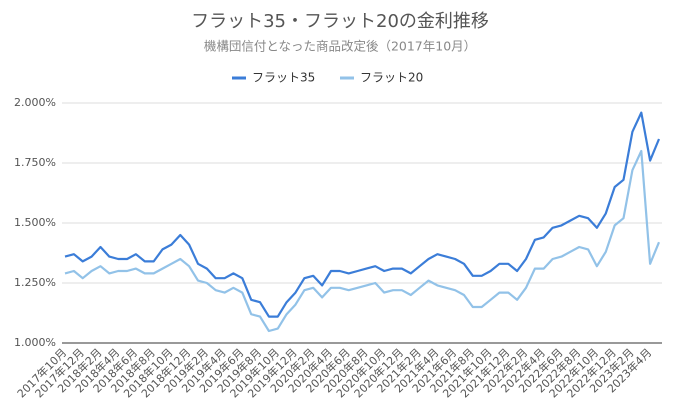 The image size is (680, 419). What do you see at coordinates (340, 21) in the screenshot?
I see `chart-title: フラット35・フラット20の金利推移` at bounding box center [340, 21].